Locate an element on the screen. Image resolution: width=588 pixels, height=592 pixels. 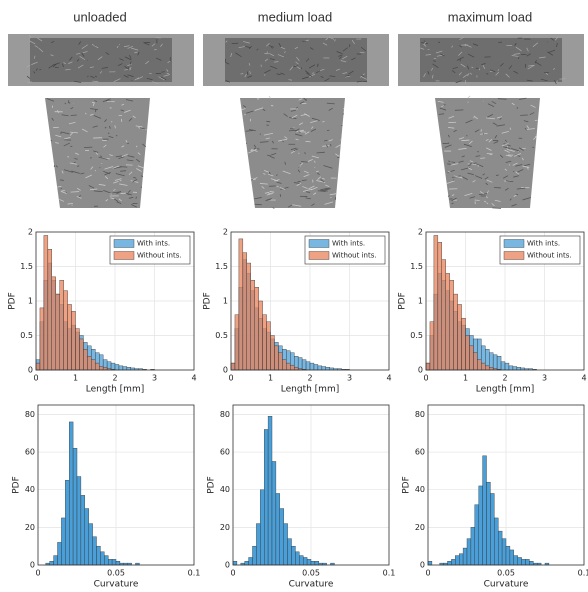
x-tick-label: 4 is located at coordinates (193, 378).